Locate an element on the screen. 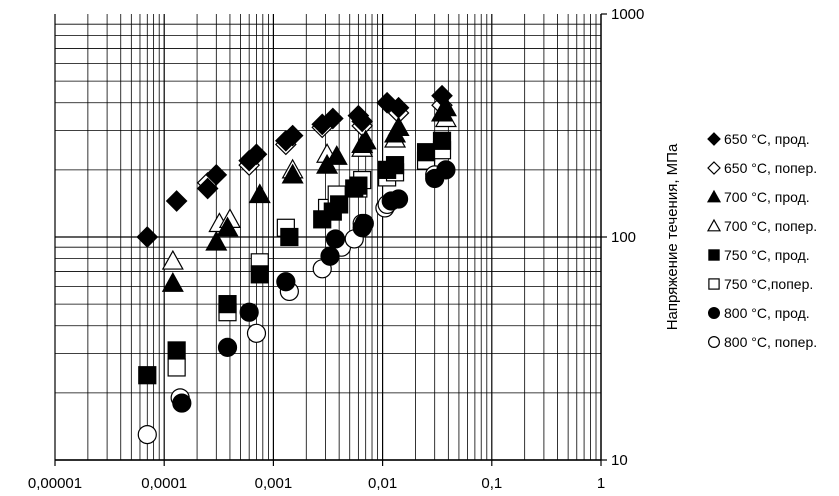  legend-item: 800 °С, прод. is located at coordinates (772, 312).